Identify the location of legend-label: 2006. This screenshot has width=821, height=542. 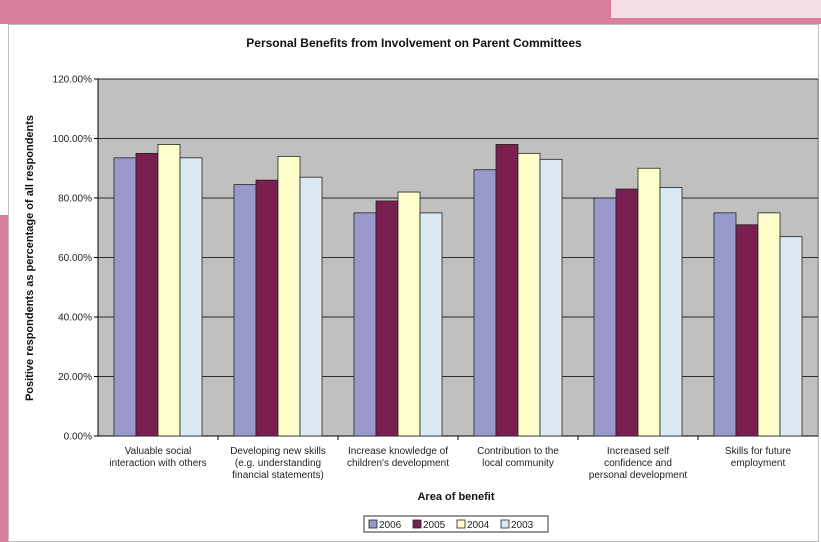
(390, 525).